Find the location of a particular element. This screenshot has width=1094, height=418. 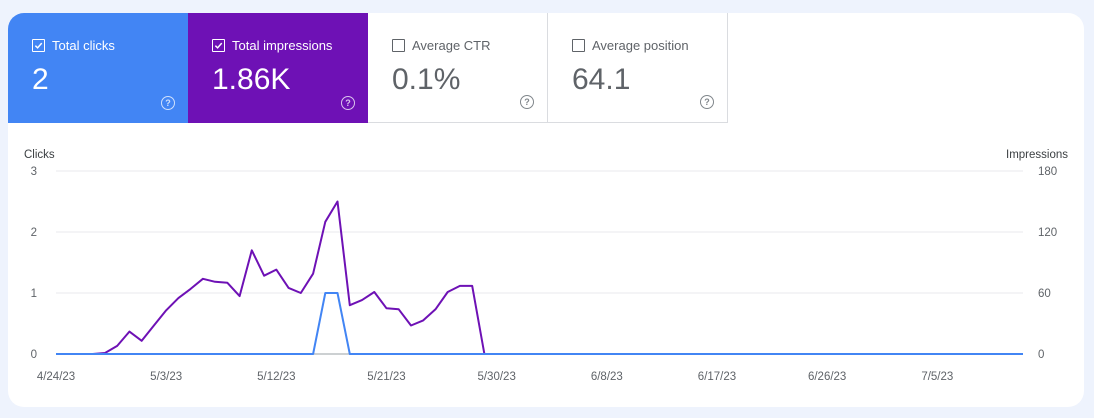

metric-label: Total impressions is located at coordinates (282, 45).